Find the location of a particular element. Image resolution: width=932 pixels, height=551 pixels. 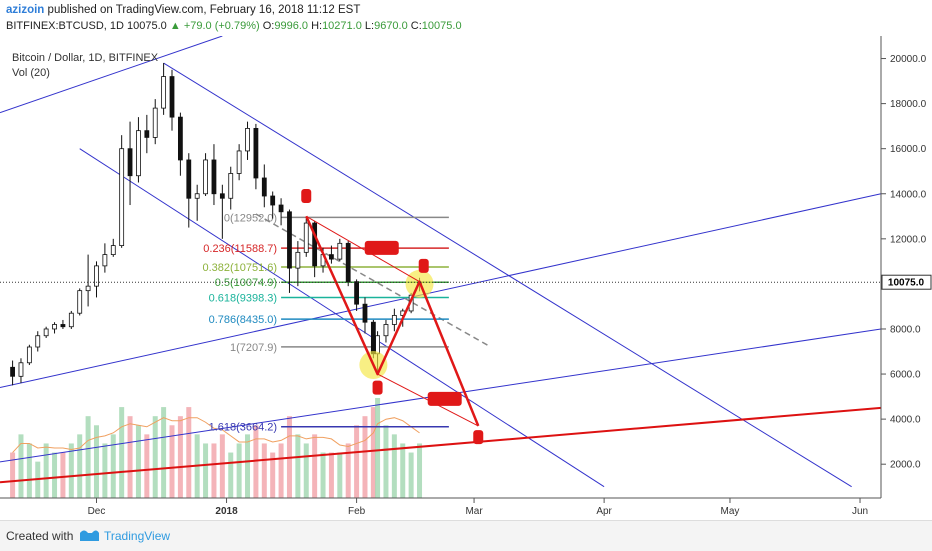

volume-layer is located at coordinates (216, 448).